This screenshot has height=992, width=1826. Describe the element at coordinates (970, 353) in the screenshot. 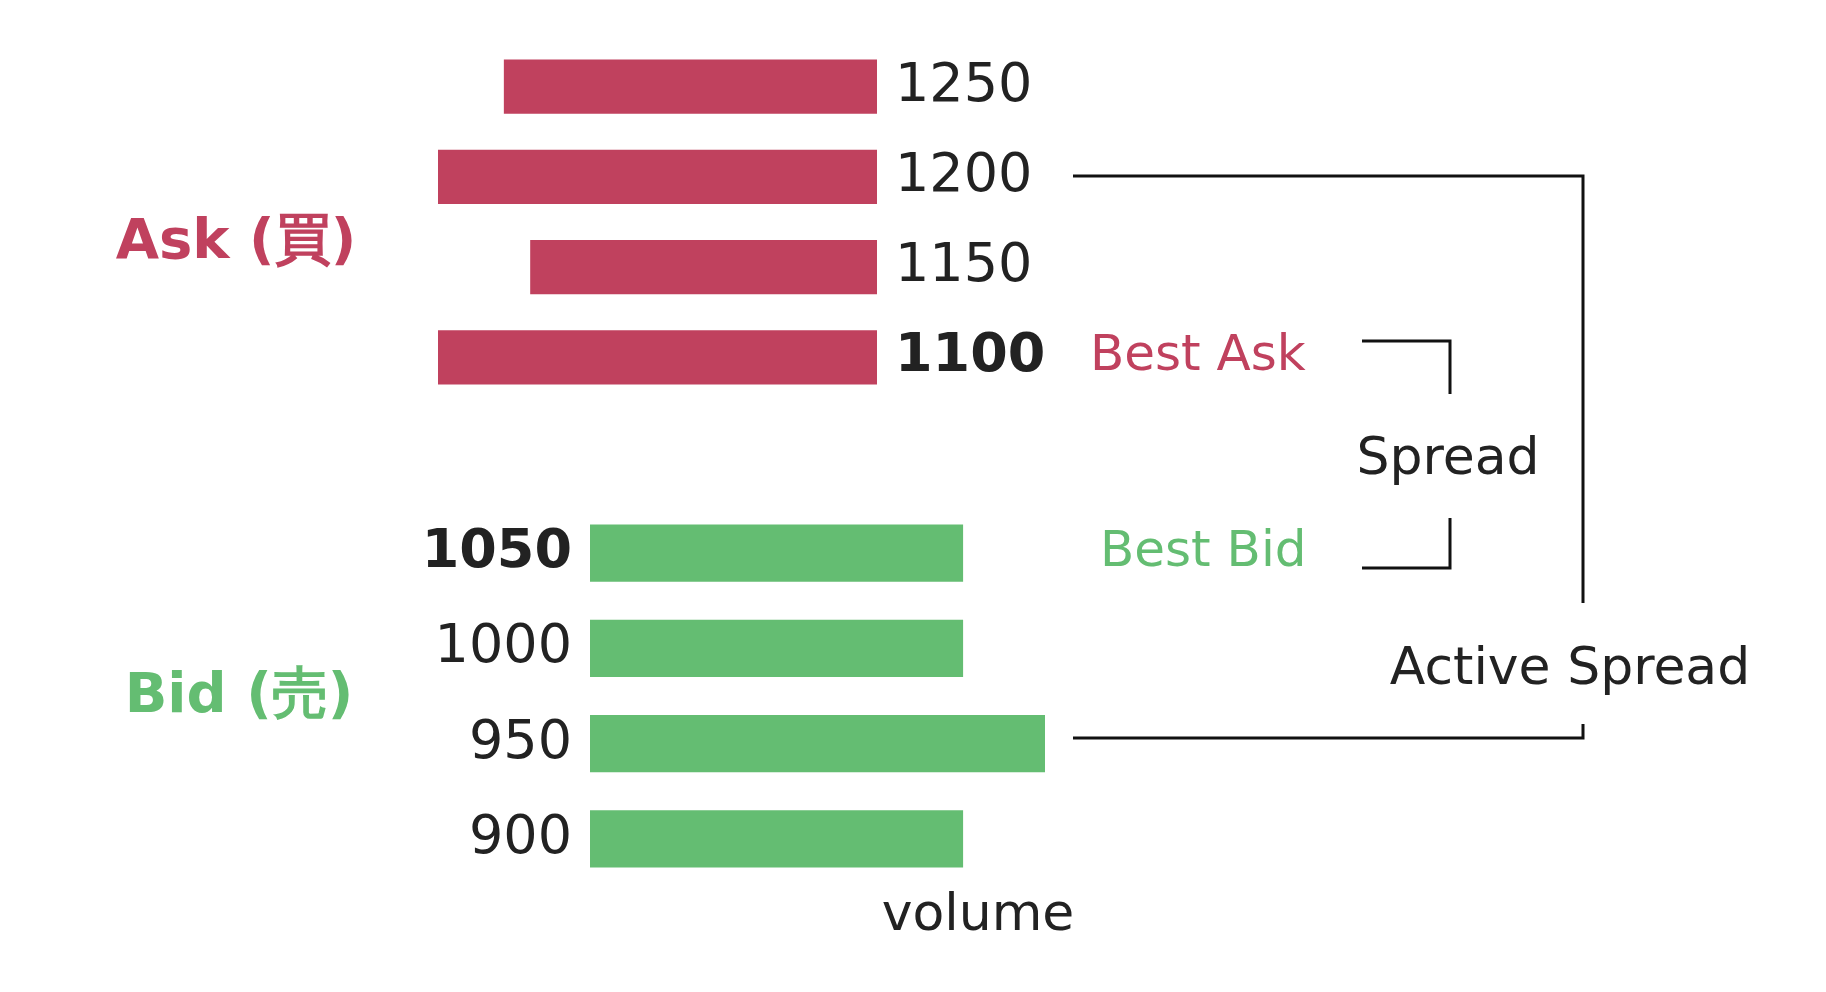

I see `y-tick-label: 1100` at that location.